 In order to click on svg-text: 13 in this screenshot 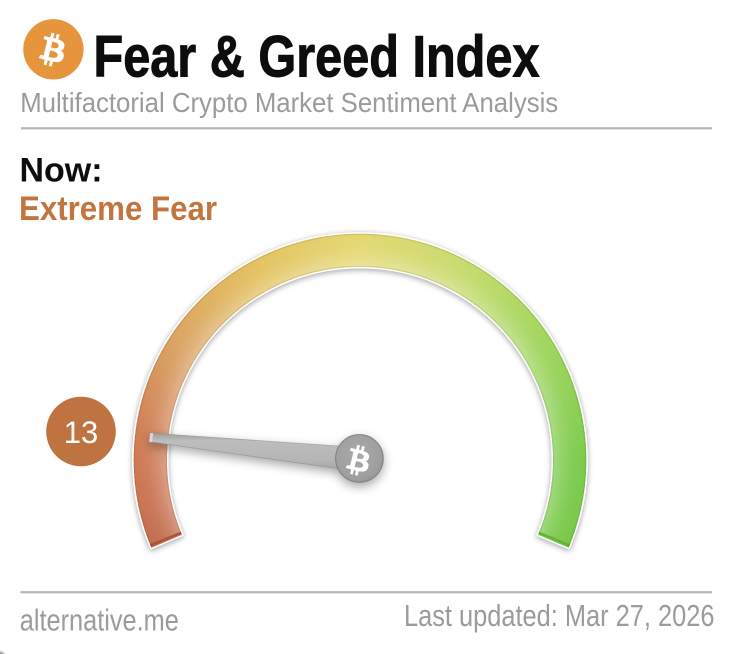, I will do `click(81, 432)`.